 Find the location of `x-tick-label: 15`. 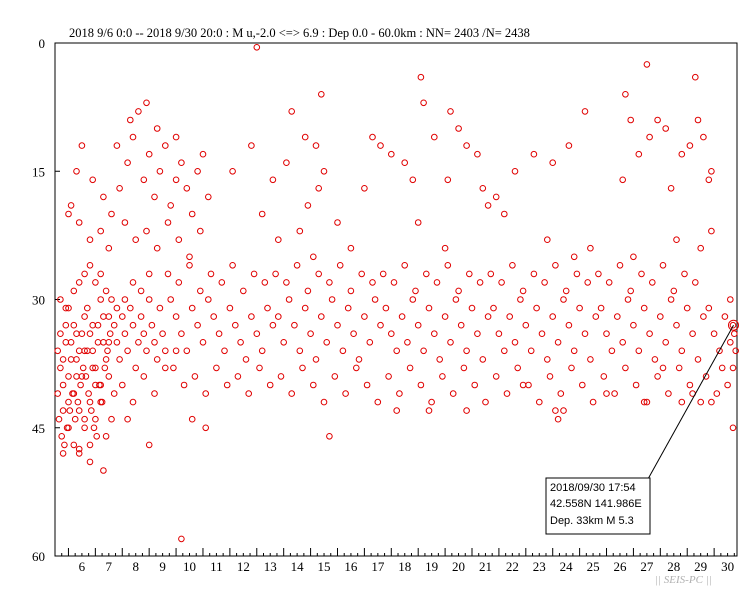

x-tick-label: 15 is located at coordinates (324, 566).